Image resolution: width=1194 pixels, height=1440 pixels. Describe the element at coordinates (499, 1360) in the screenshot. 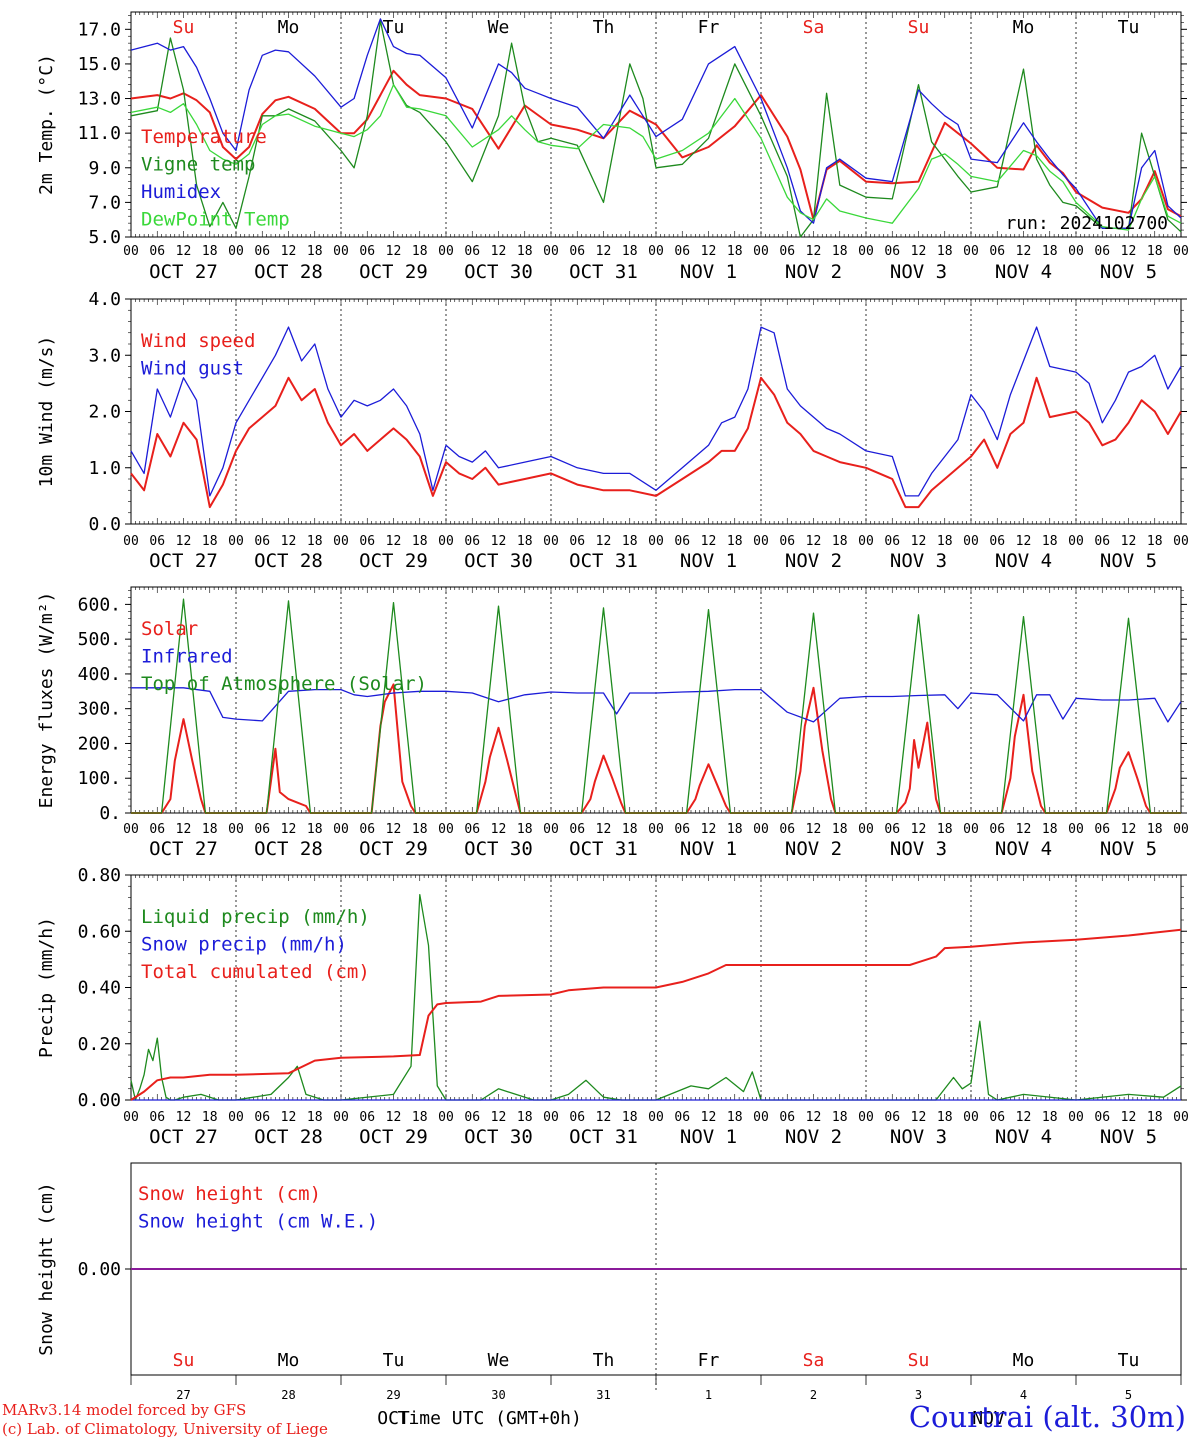

I see `weekday-label: We` at that location.